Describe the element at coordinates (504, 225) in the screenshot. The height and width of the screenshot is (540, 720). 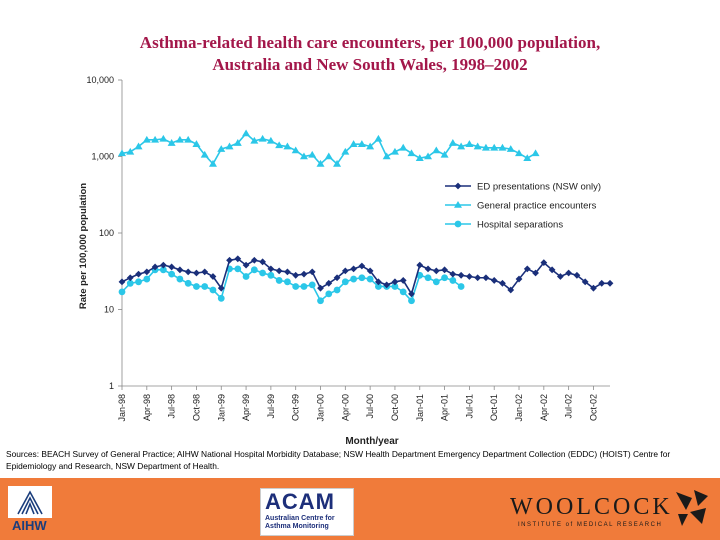
I see `legend-item-hospital-separations: Hospital separations` at that location.